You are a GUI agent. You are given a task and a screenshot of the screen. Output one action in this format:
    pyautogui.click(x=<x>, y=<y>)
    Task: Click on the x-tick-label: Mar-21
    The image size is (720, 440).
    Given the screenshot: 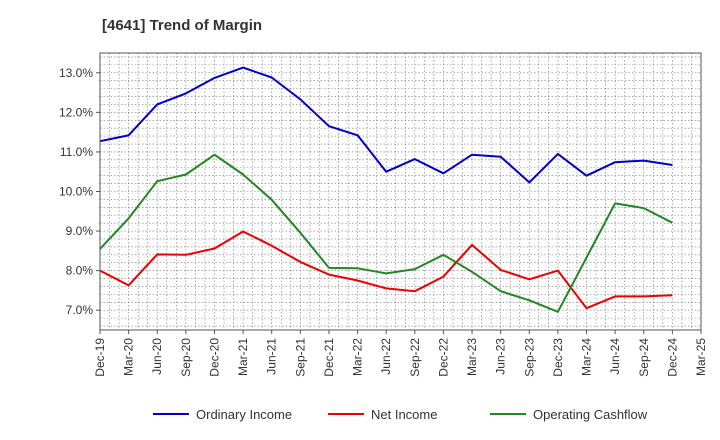 What is the action you would take?
    pyautogui.click(x=243, y=357)
    